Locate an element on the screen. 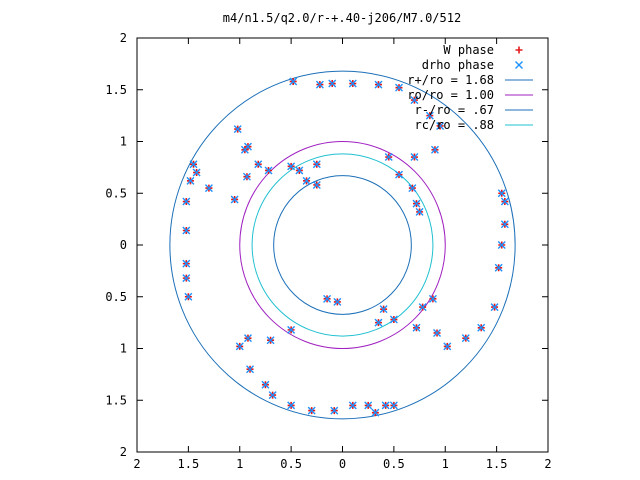  legend-label: ro/ro = 1.00 is located at coordinates (450, 95).